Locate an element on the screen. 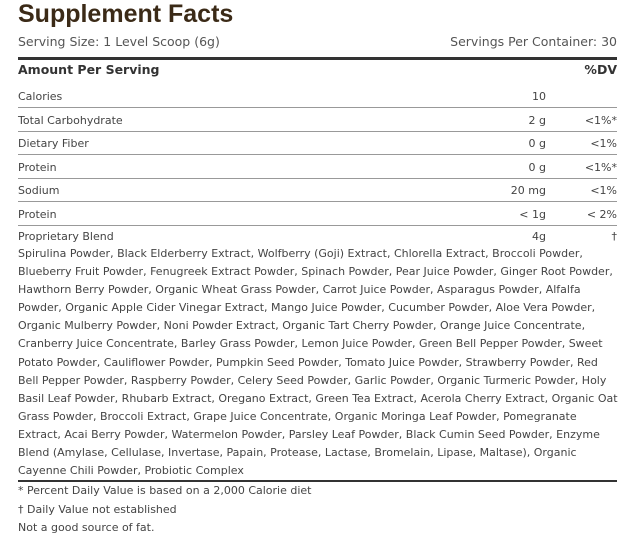  nutrient-name: Total Carbohydrate is located at coordinates (70, 120).